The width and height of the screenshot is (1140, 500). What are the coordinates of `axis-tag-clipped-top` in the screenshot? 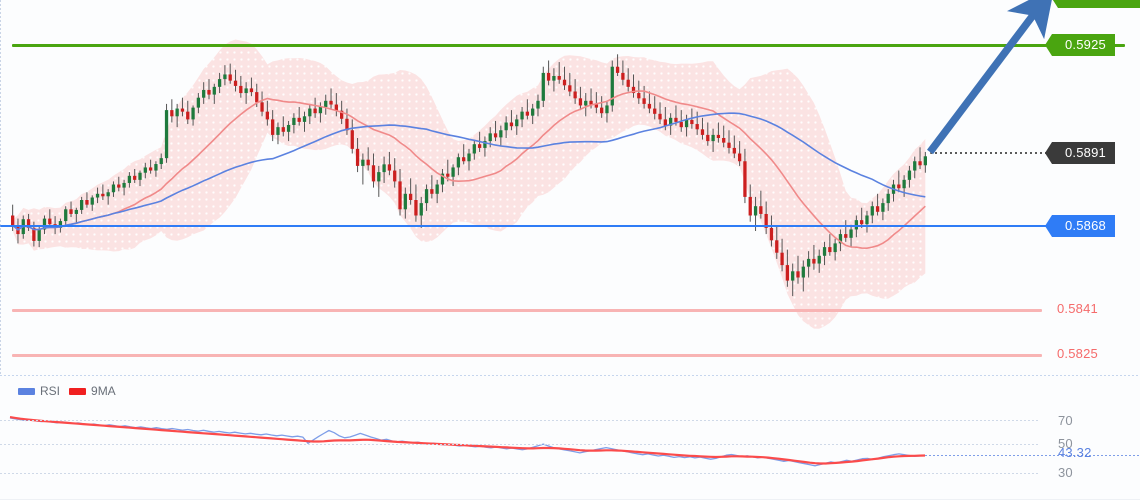 It's located at (1095, 4).